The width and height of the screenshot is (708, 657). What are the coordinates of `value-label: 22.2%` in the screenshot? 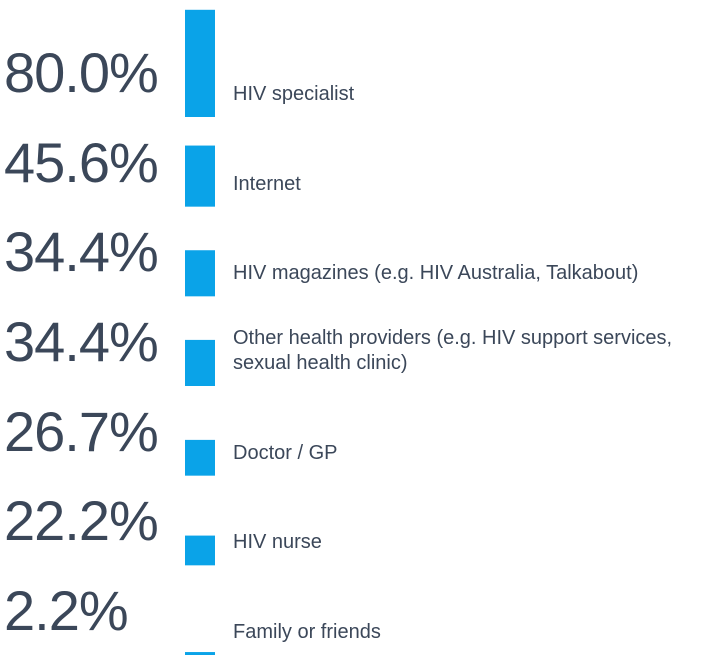 It's located at (81, 521).